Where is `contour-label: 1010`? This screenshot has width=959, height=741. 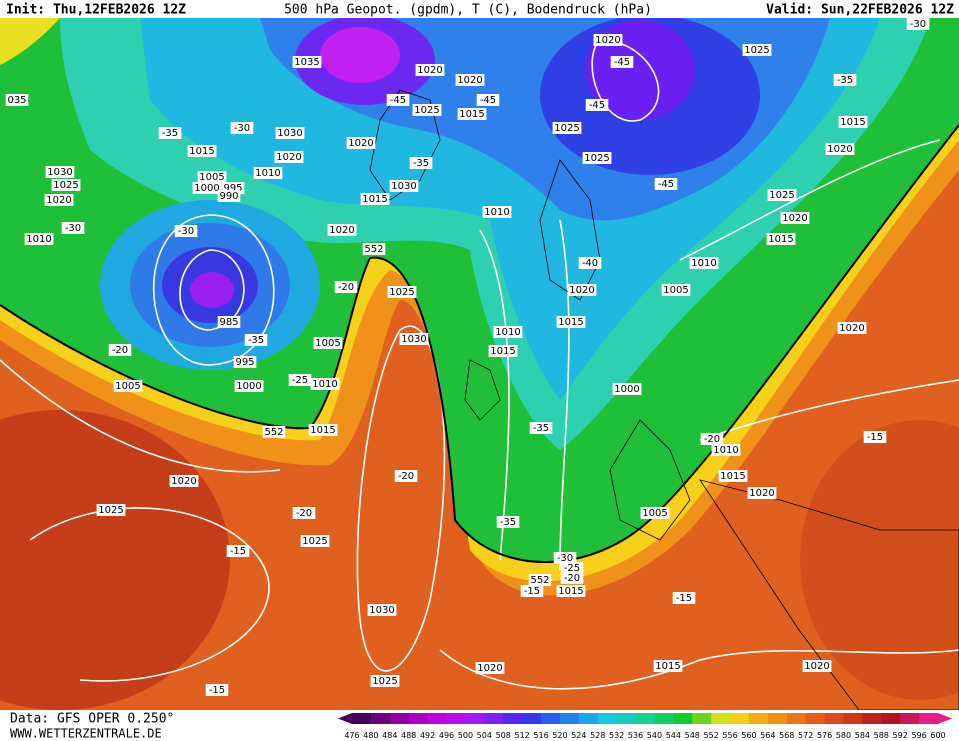
contour-label: 1010 is located at coordinates (507, 332).